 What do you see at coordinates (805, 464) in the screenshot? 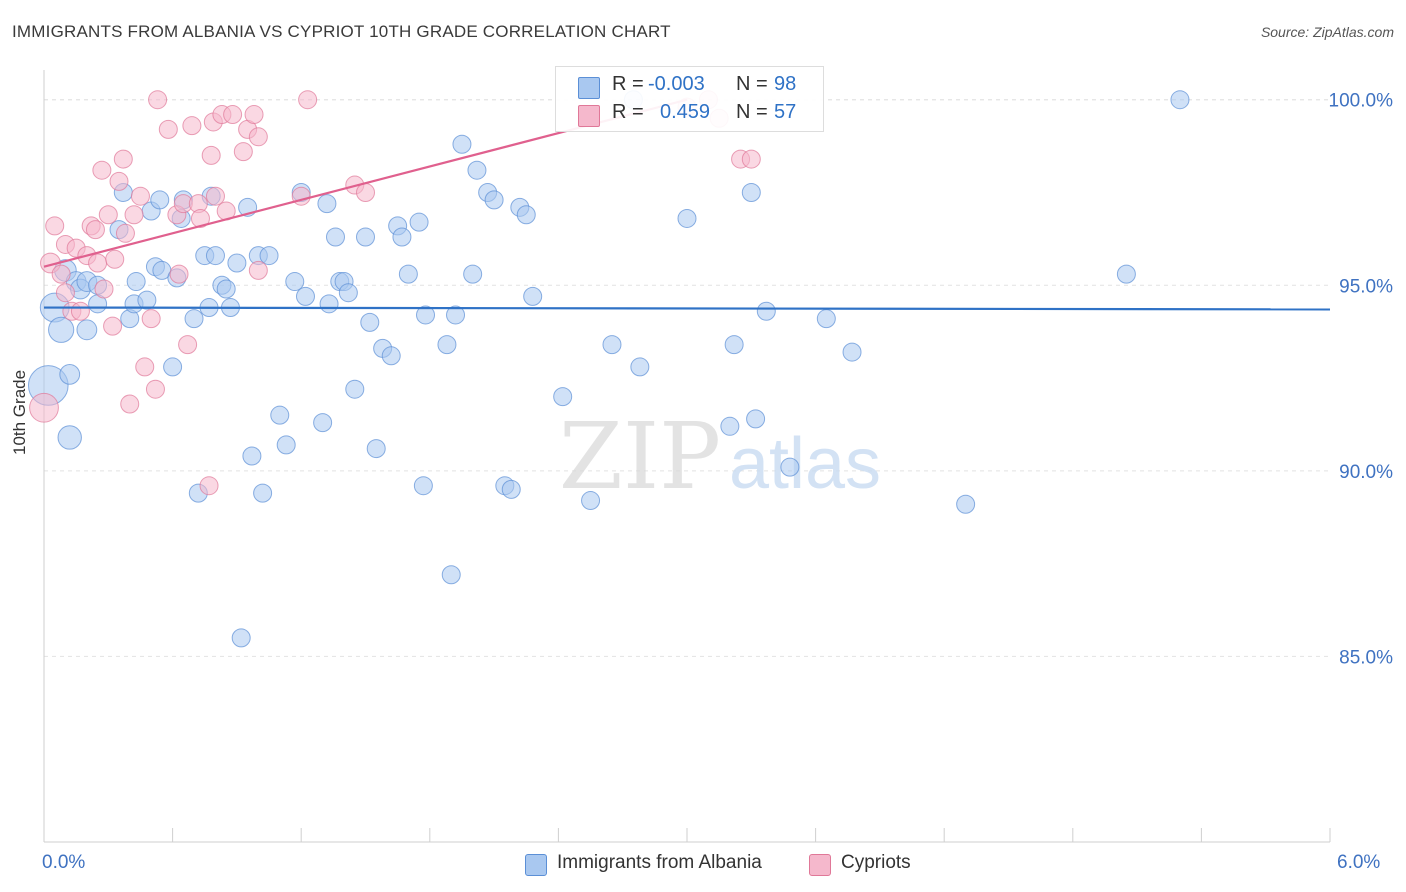
I see `watermark-atlas: atlas` at bounding box center [805, 464].